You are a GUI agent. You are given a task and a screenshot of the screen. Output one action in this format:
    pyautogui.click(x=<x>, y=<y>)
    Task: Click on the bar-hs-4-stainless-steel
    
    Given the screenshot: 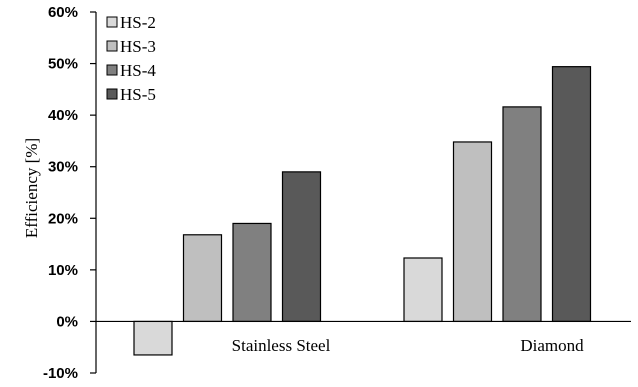 What is the action you would take?
    pyautogui.click(x=252, y=272)
    